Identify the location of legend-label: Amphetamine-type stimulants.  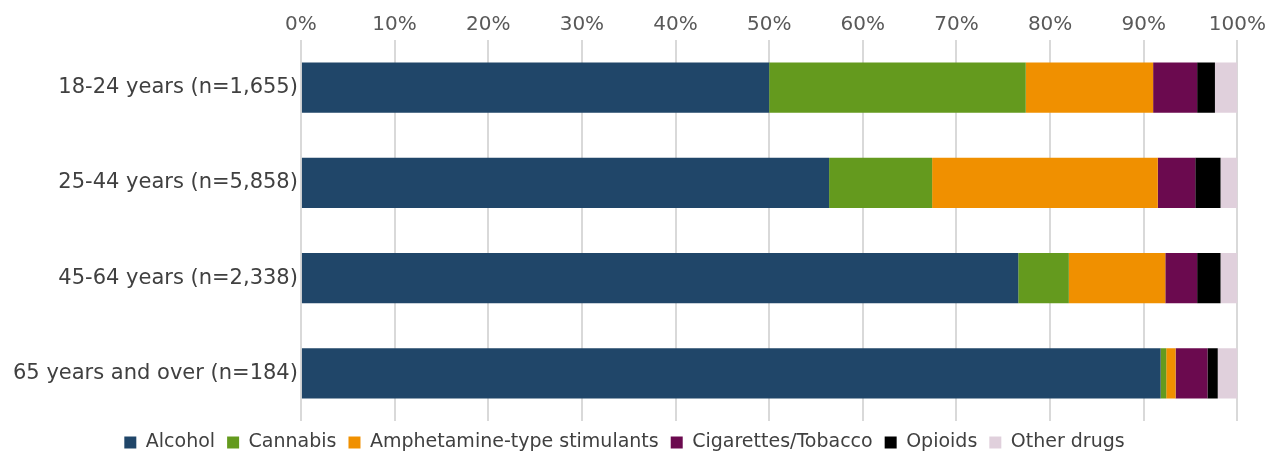
(514, 440).